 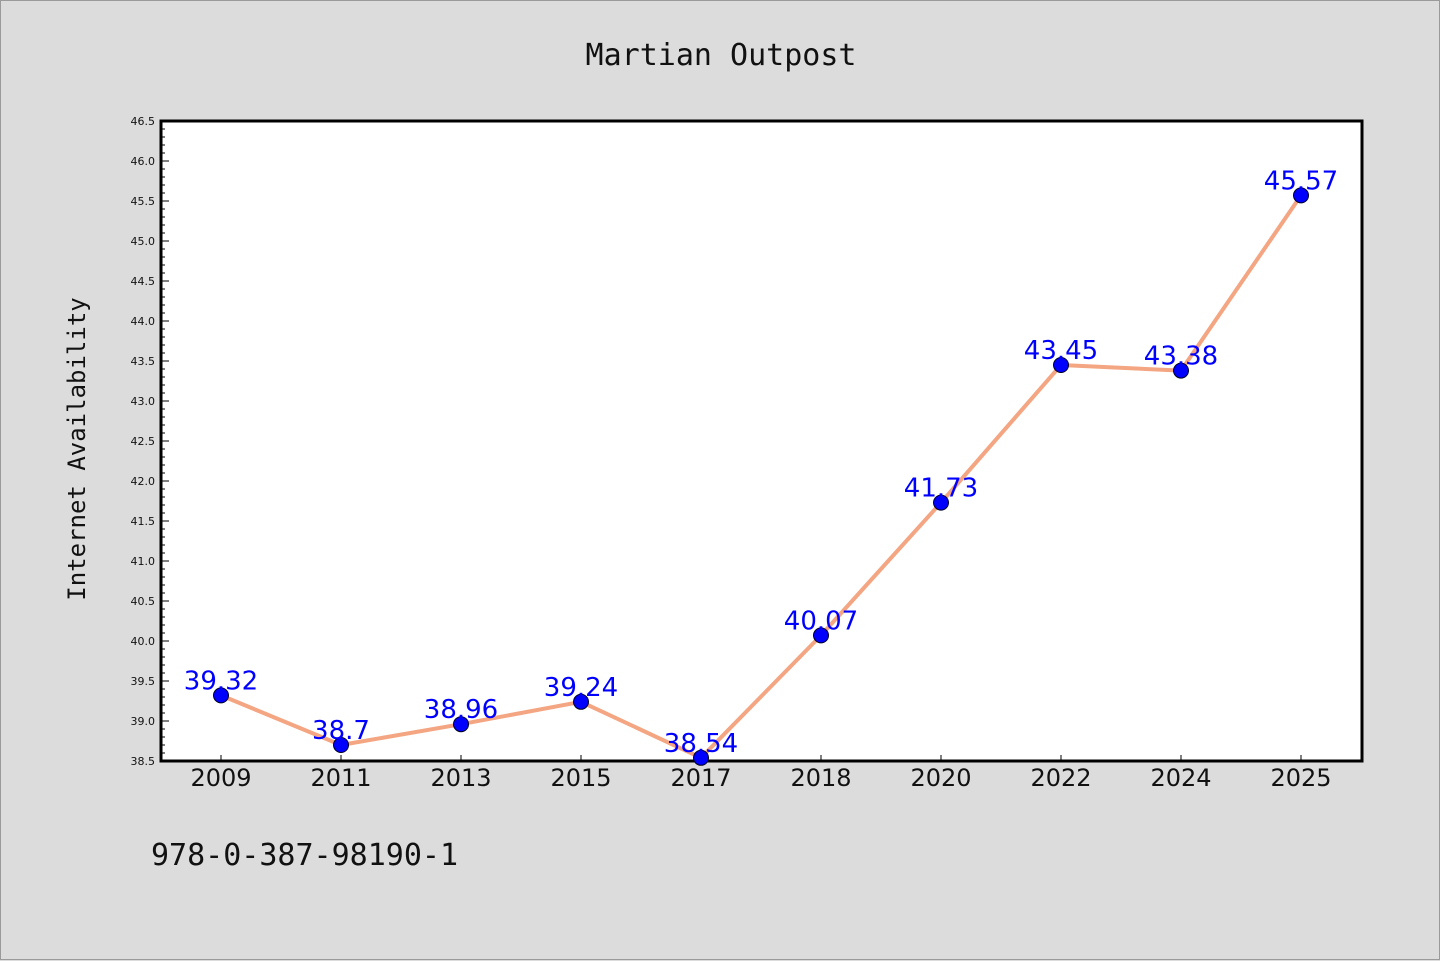 What do you see at coordinates (460, 778) in the screenshot?
I see `x-tick-label: 2013` at bounding box center [460, 778].